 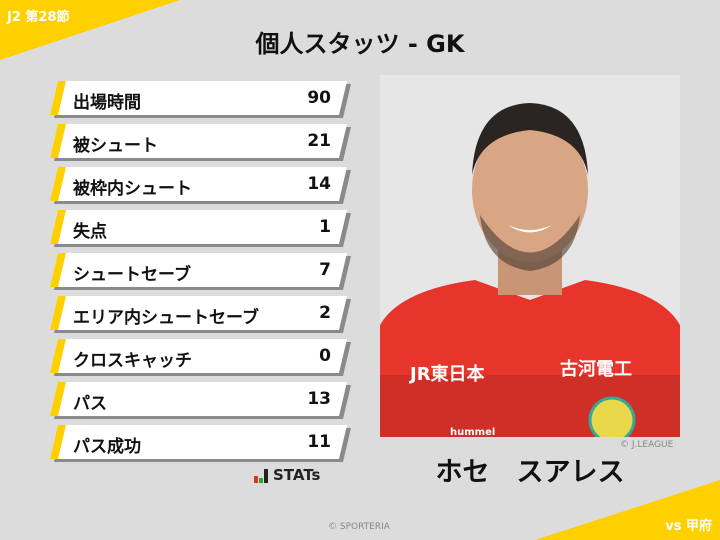 I want to click on stat-label: エリア内シュートセーブ, so click(x=166, y=318).